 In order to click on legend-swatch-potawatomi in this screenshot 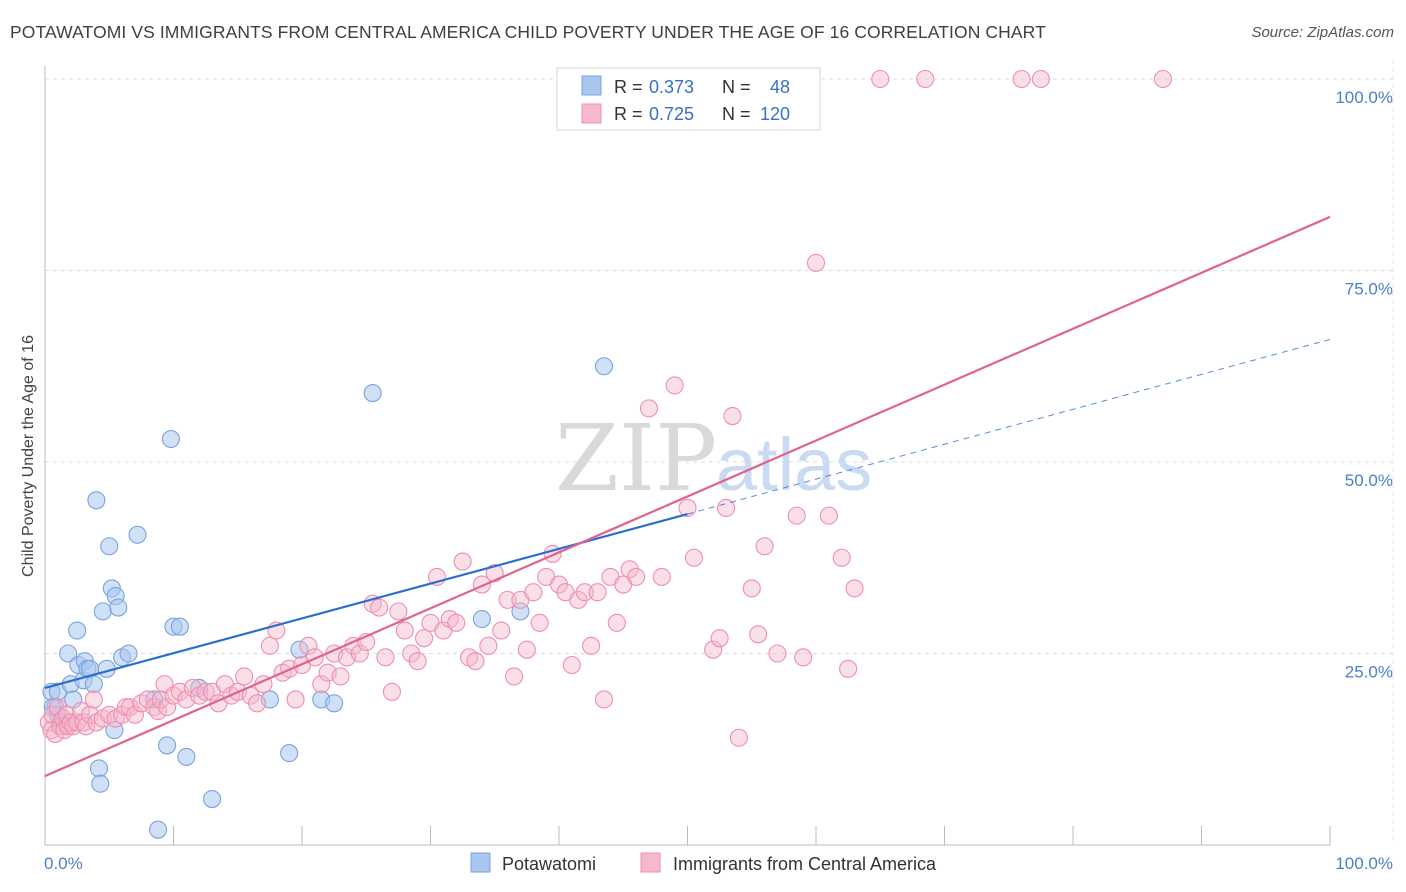, I will do `click(480, 862)`.